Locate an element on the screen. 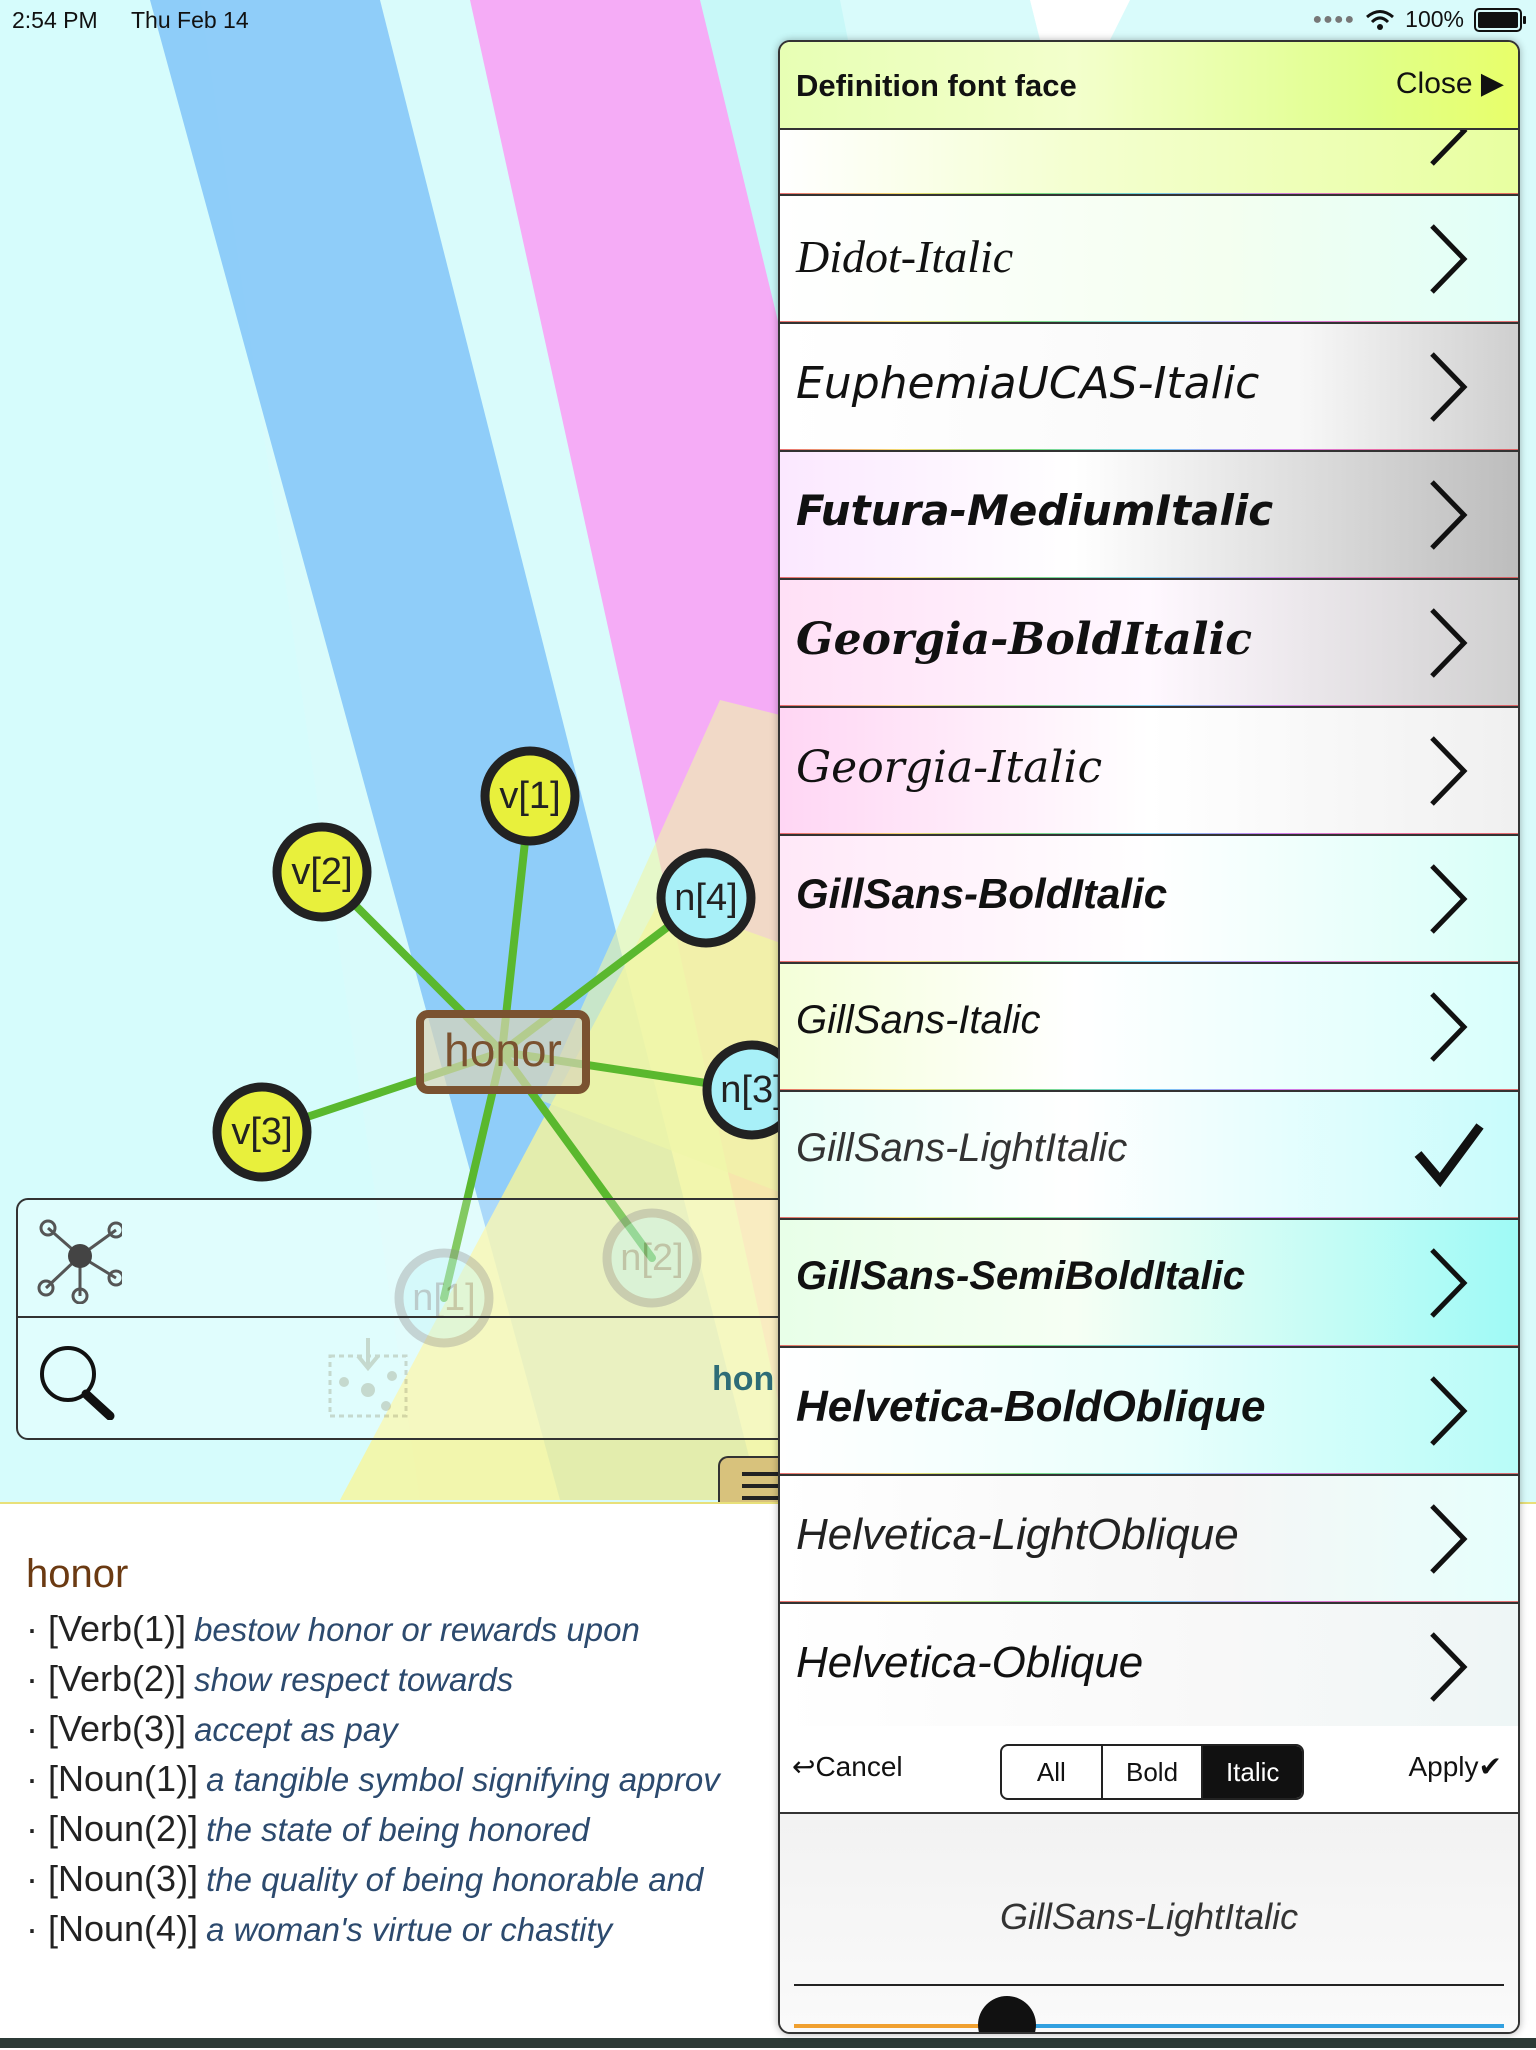 This screenshot has height=2050, width=1536. font-row: Didot-Italic is located at coordinates (1149, 260).